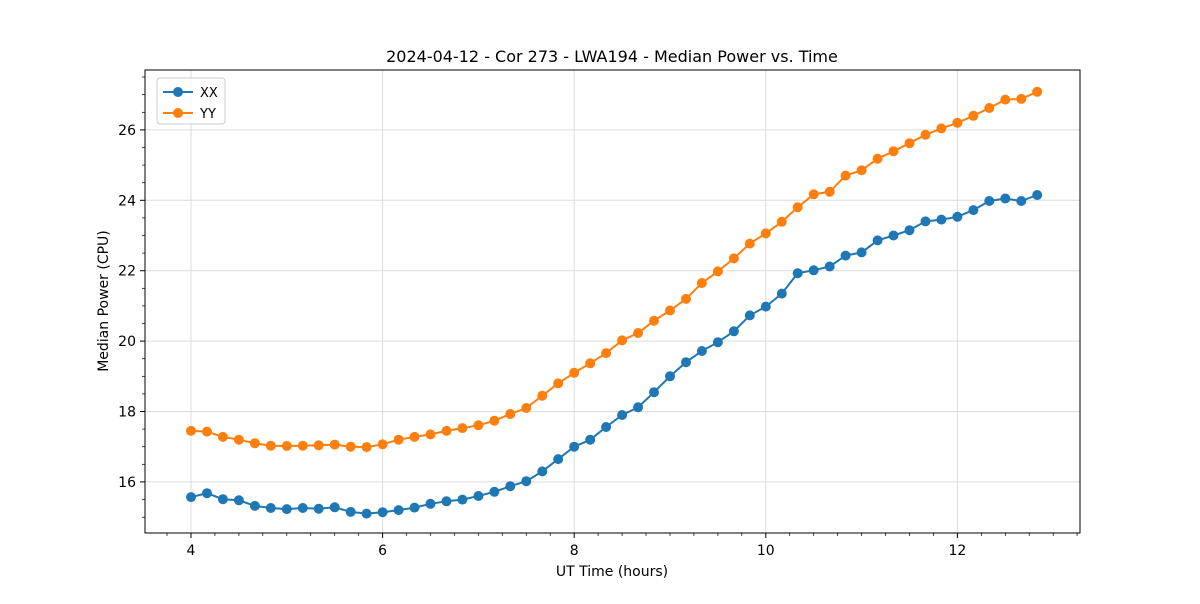 This screenshot has width=1200, height=604. What do you see at coordinates (127, 483) in the screenshot?
I see `y-tick-label: 16` at bounding box center [127, 483].